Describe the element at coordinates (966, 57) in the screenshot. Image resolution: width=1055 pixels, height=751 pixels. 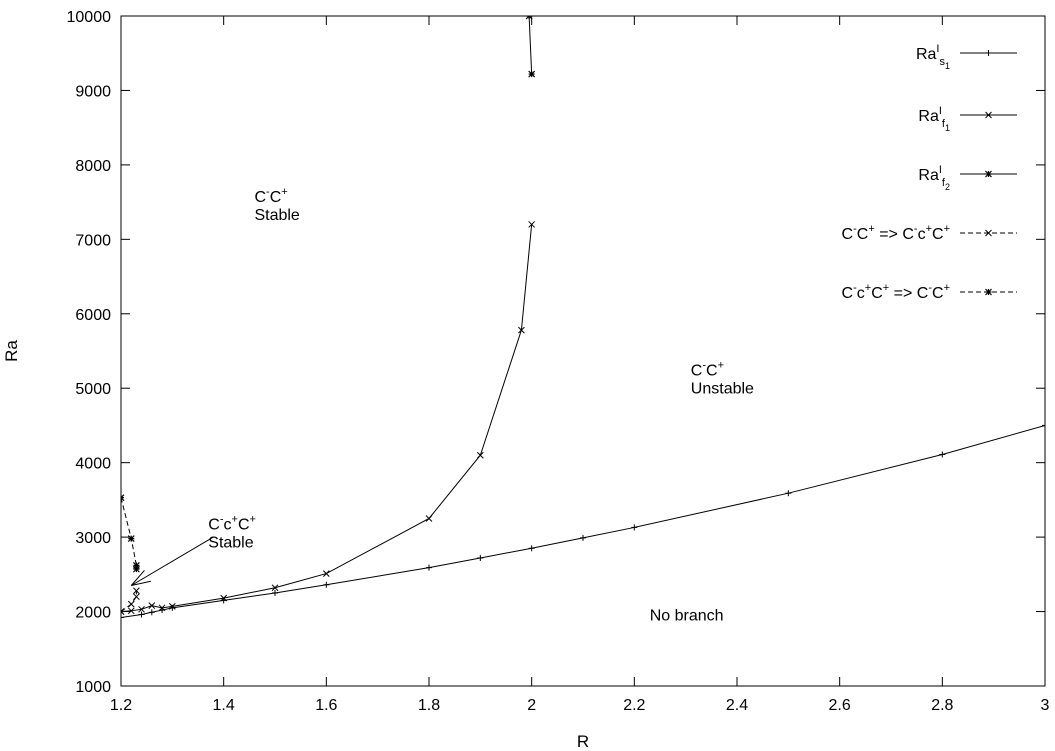
I see `legend-entry-1: RaI​s1​` at that location.